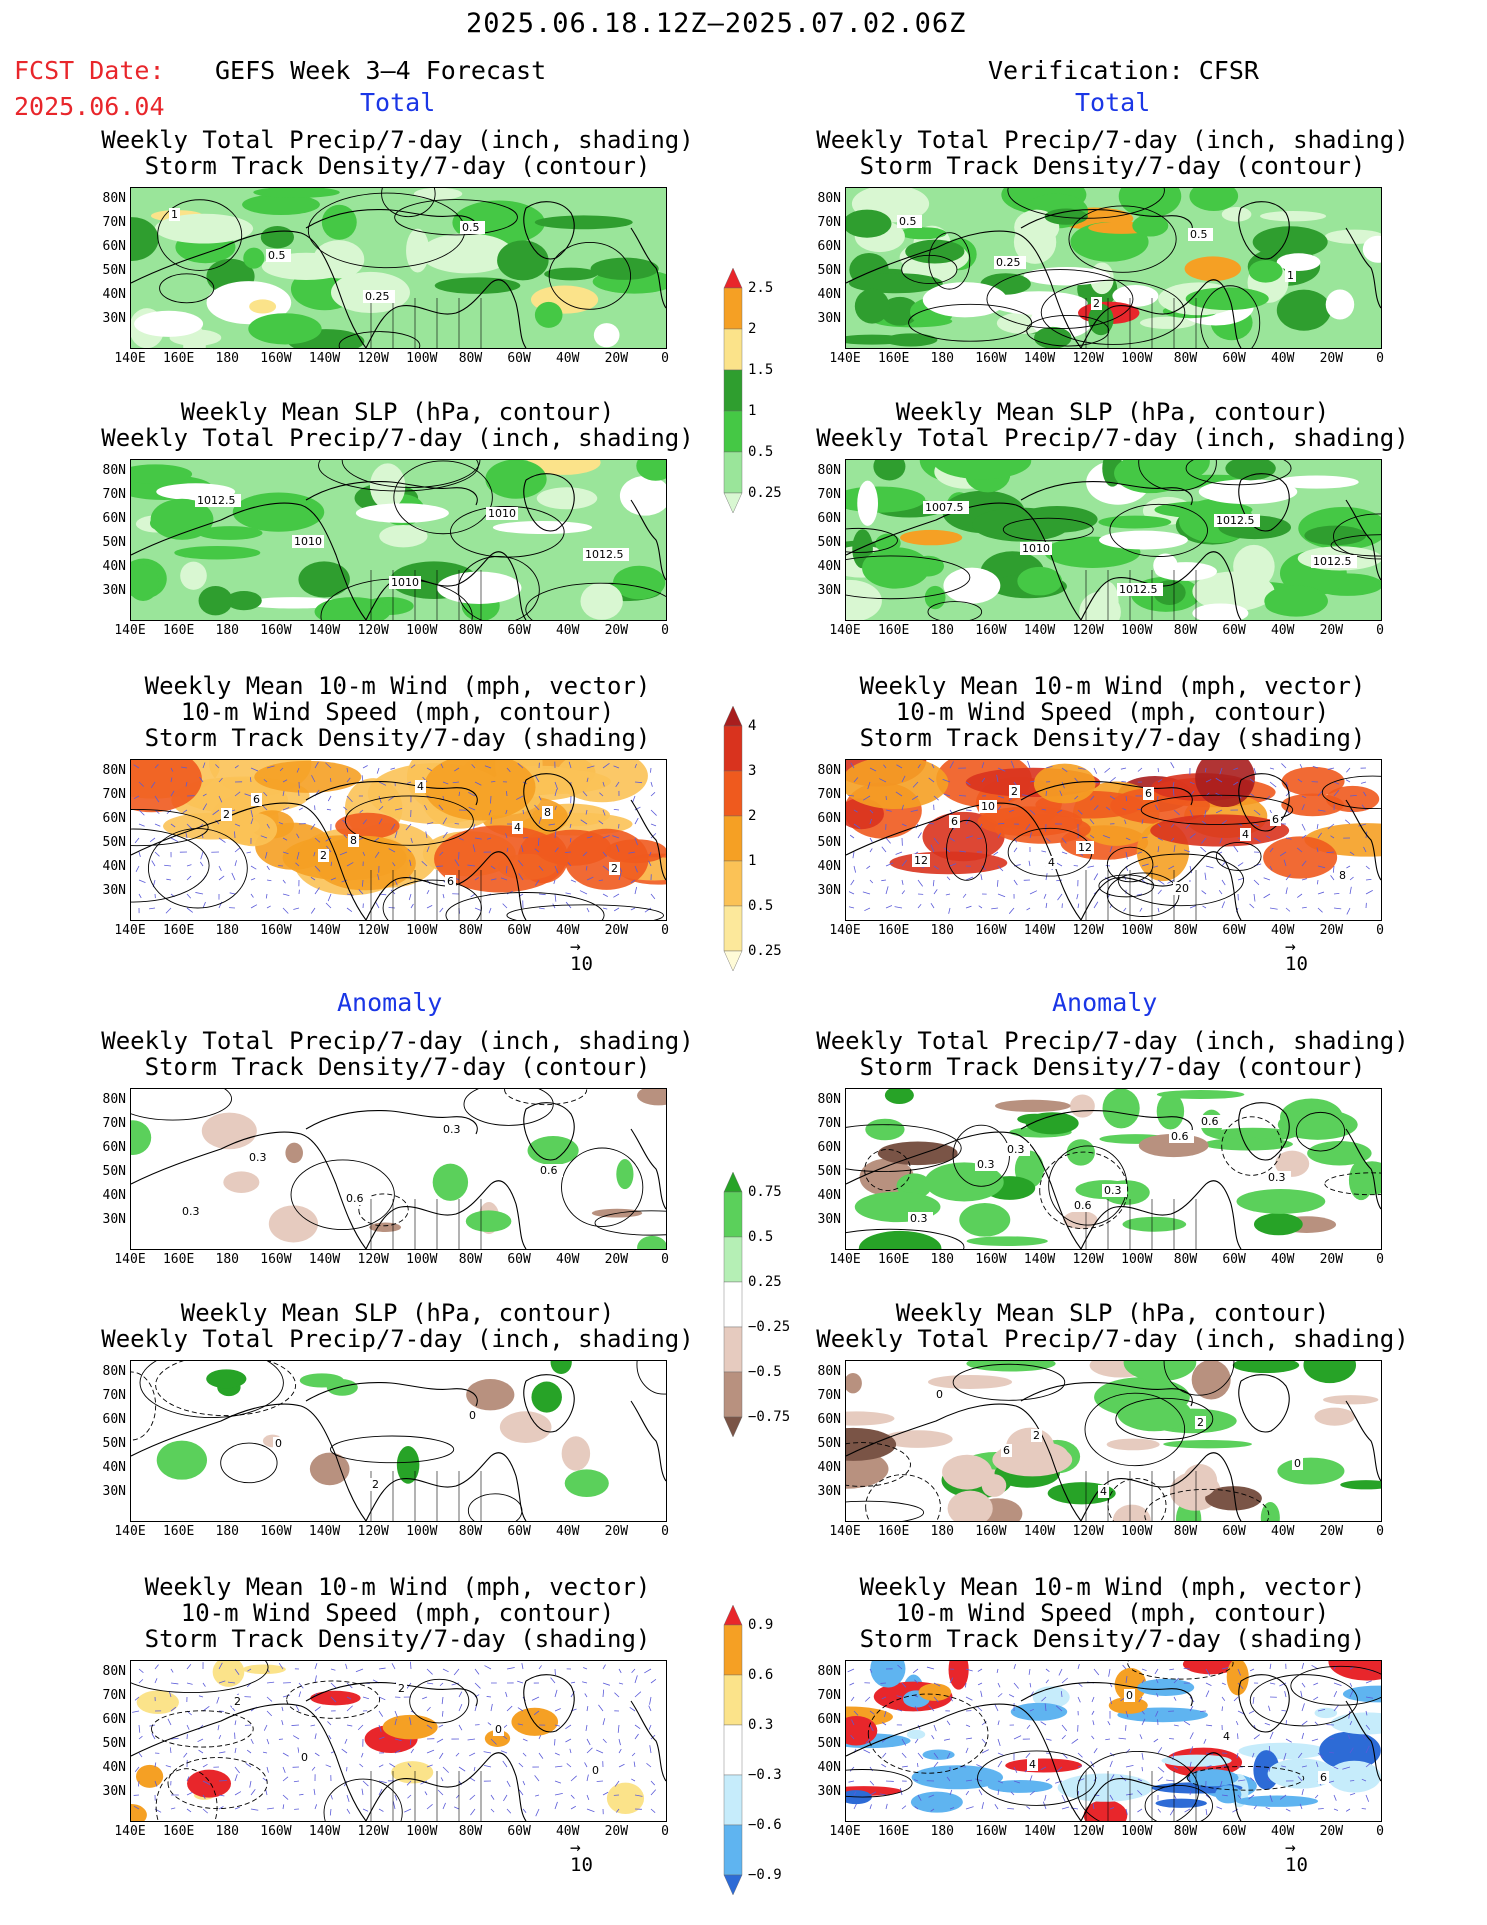 This screenshot has width=1487, height=1925. Describe the element at coordinates (1112, 166) in the screenshot. I see `panel-title-line: Storm Track Density/7-day (contour)` at that location.